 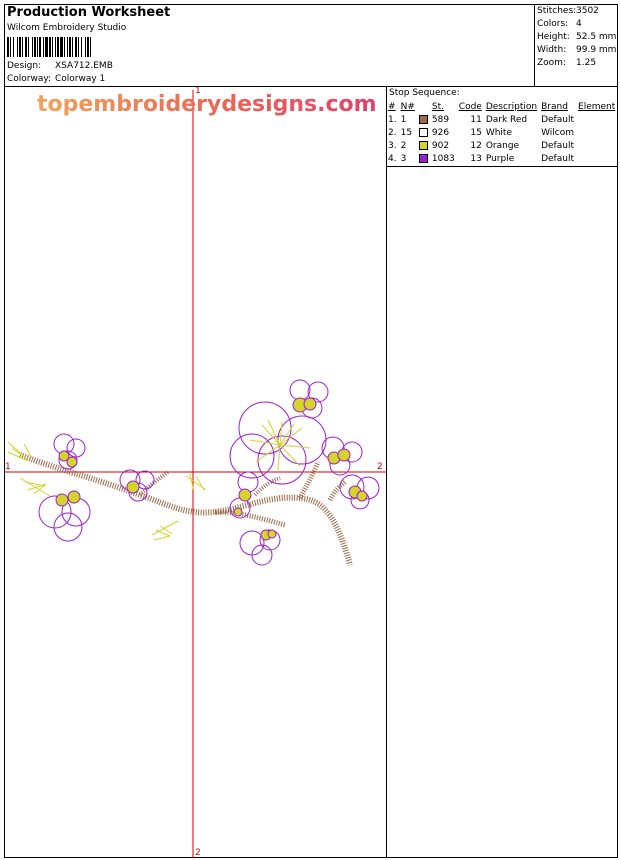 What do you see at coordinates (8, 467) in the screenshot?
I see `axis-marker-left: 1` at bounding box center [8, 467].